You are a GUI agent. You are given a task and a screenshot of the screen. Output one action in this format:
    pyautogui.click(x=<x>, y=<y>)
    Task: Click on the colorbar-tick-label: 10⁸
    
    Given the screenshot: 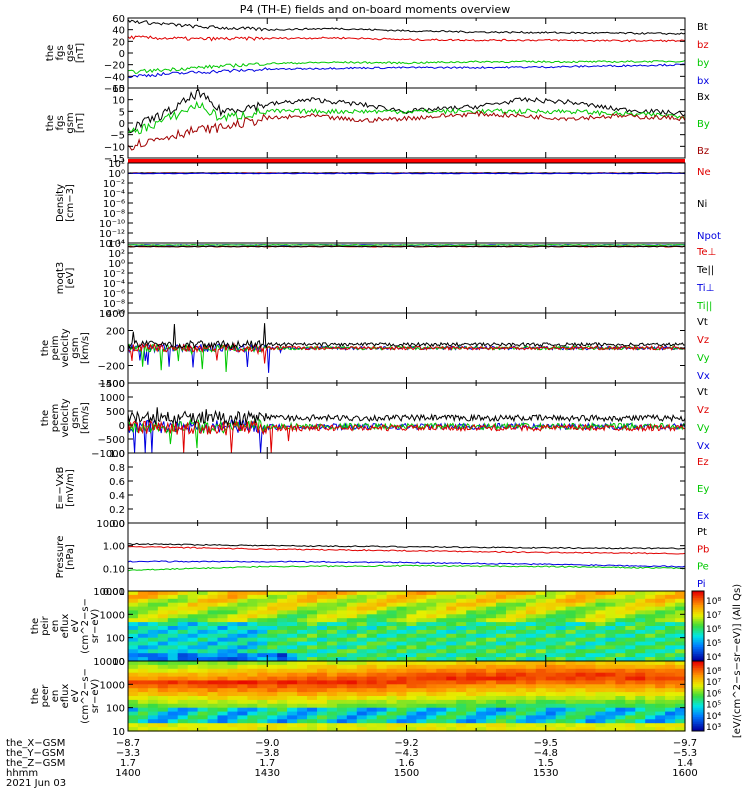 What is the action you would take?
    pyautogui.click(x=713, y=672)
    